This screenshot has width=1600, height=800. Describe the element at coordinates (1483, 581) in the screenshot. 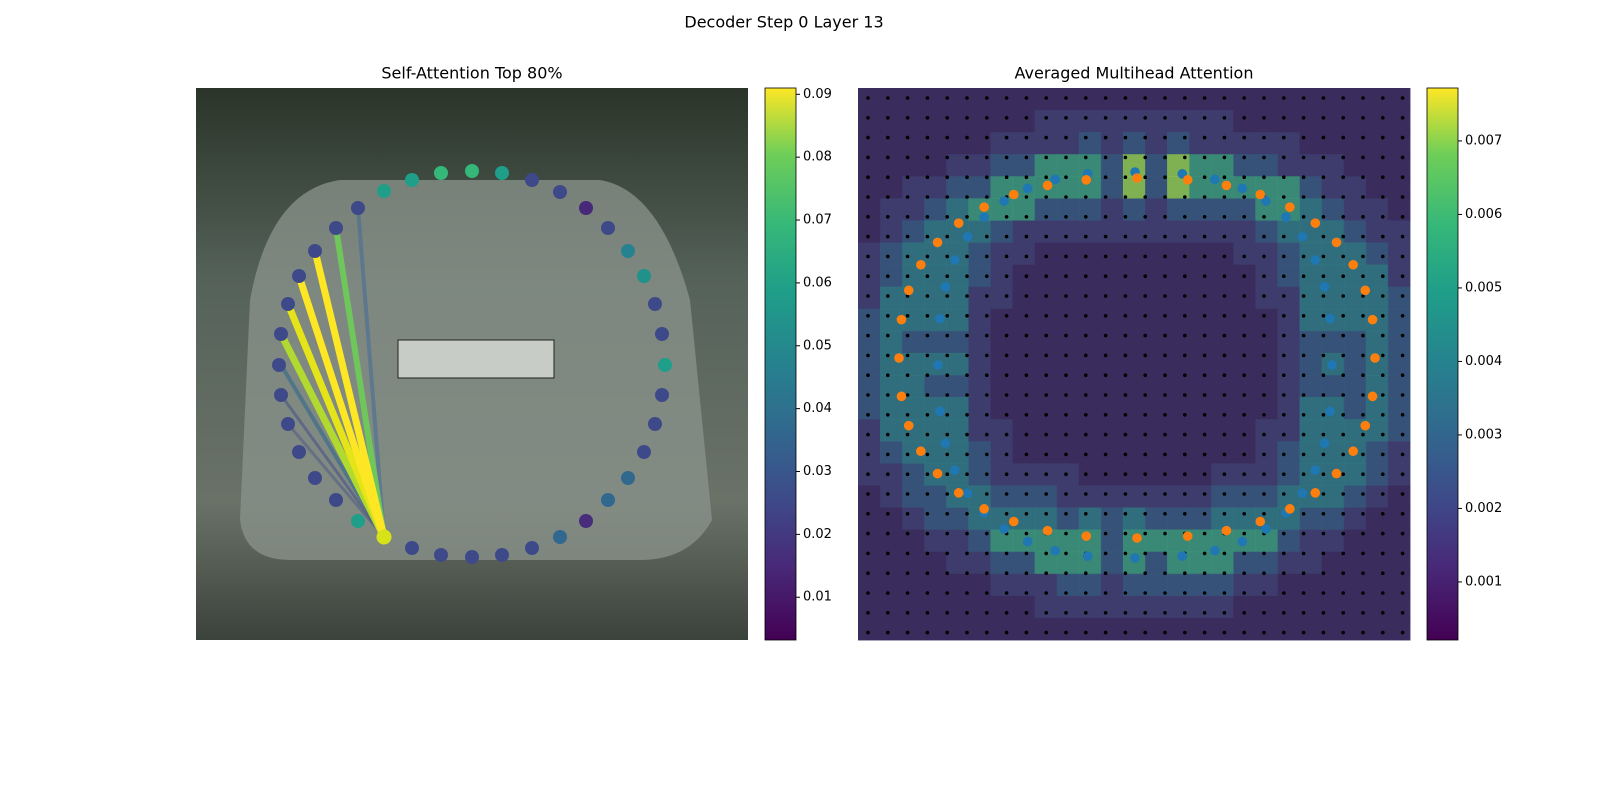

I see `colorbar-tick-label: 0.001` at that location.